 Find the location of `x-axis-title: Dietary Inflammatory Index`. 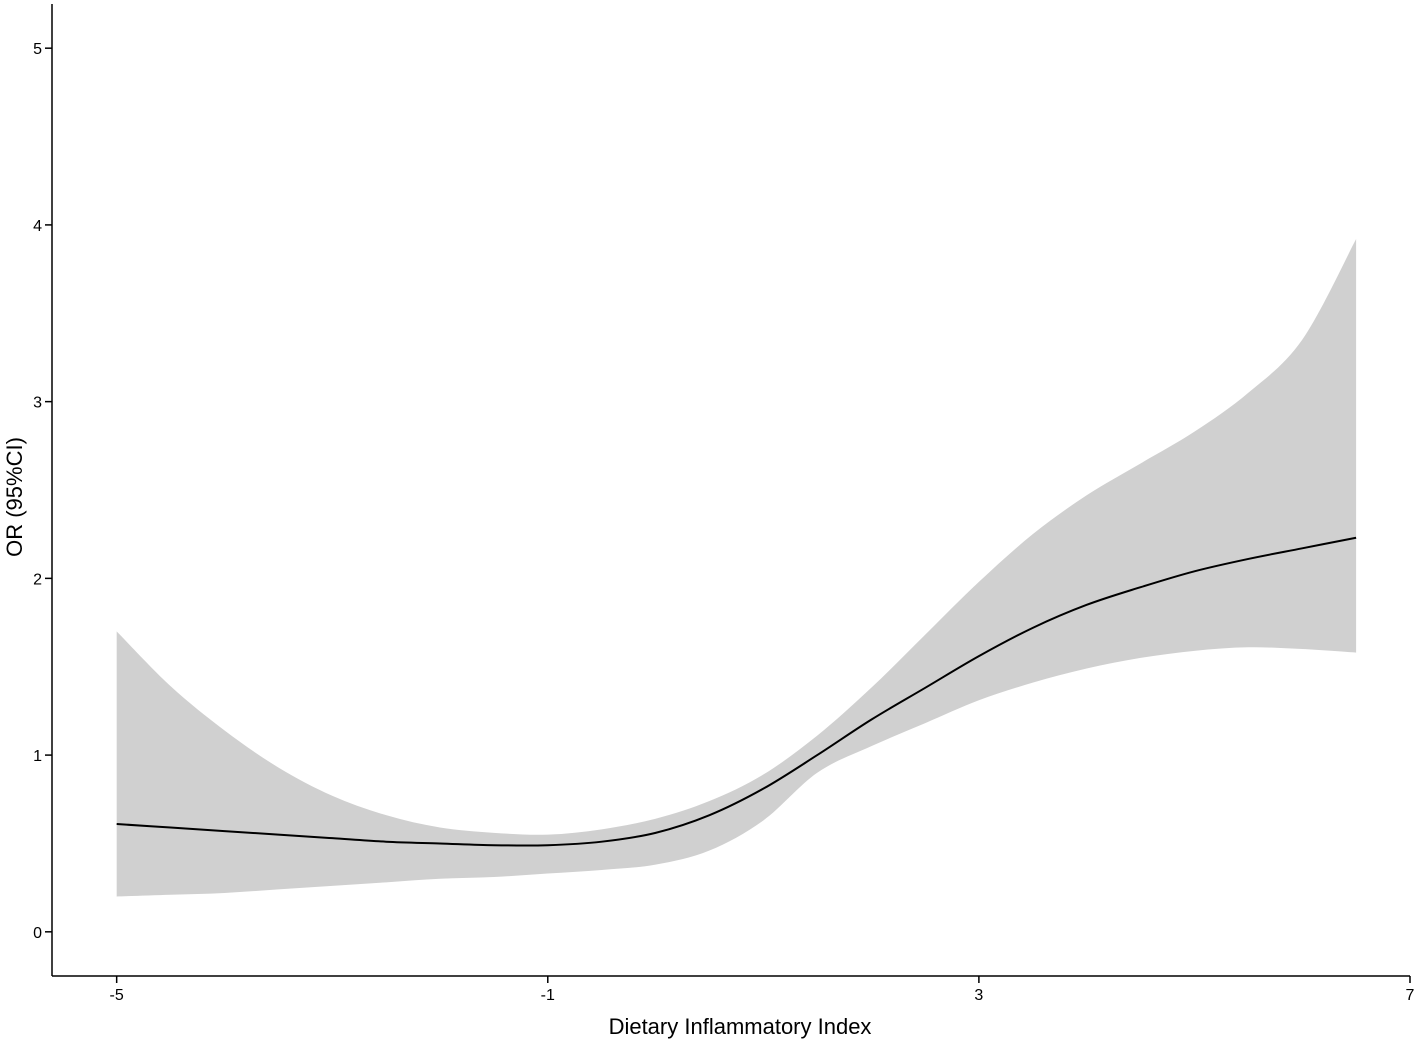

x-axis-title: Dietary Inflammatory Index is located at coordinates (740, 1026).